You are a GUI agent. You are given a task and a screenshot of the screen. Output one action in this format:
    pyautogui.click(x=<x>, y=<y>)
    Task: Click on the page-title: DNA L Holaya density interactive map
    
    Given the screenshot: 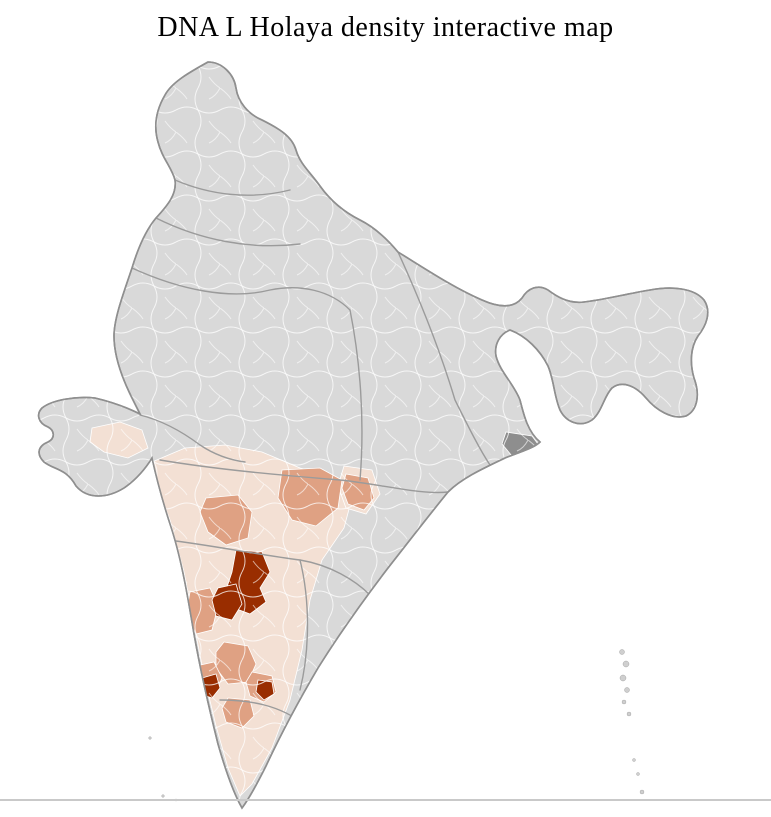 What is the action you would take?
    pyautogui.click(x=385, y=27)
    